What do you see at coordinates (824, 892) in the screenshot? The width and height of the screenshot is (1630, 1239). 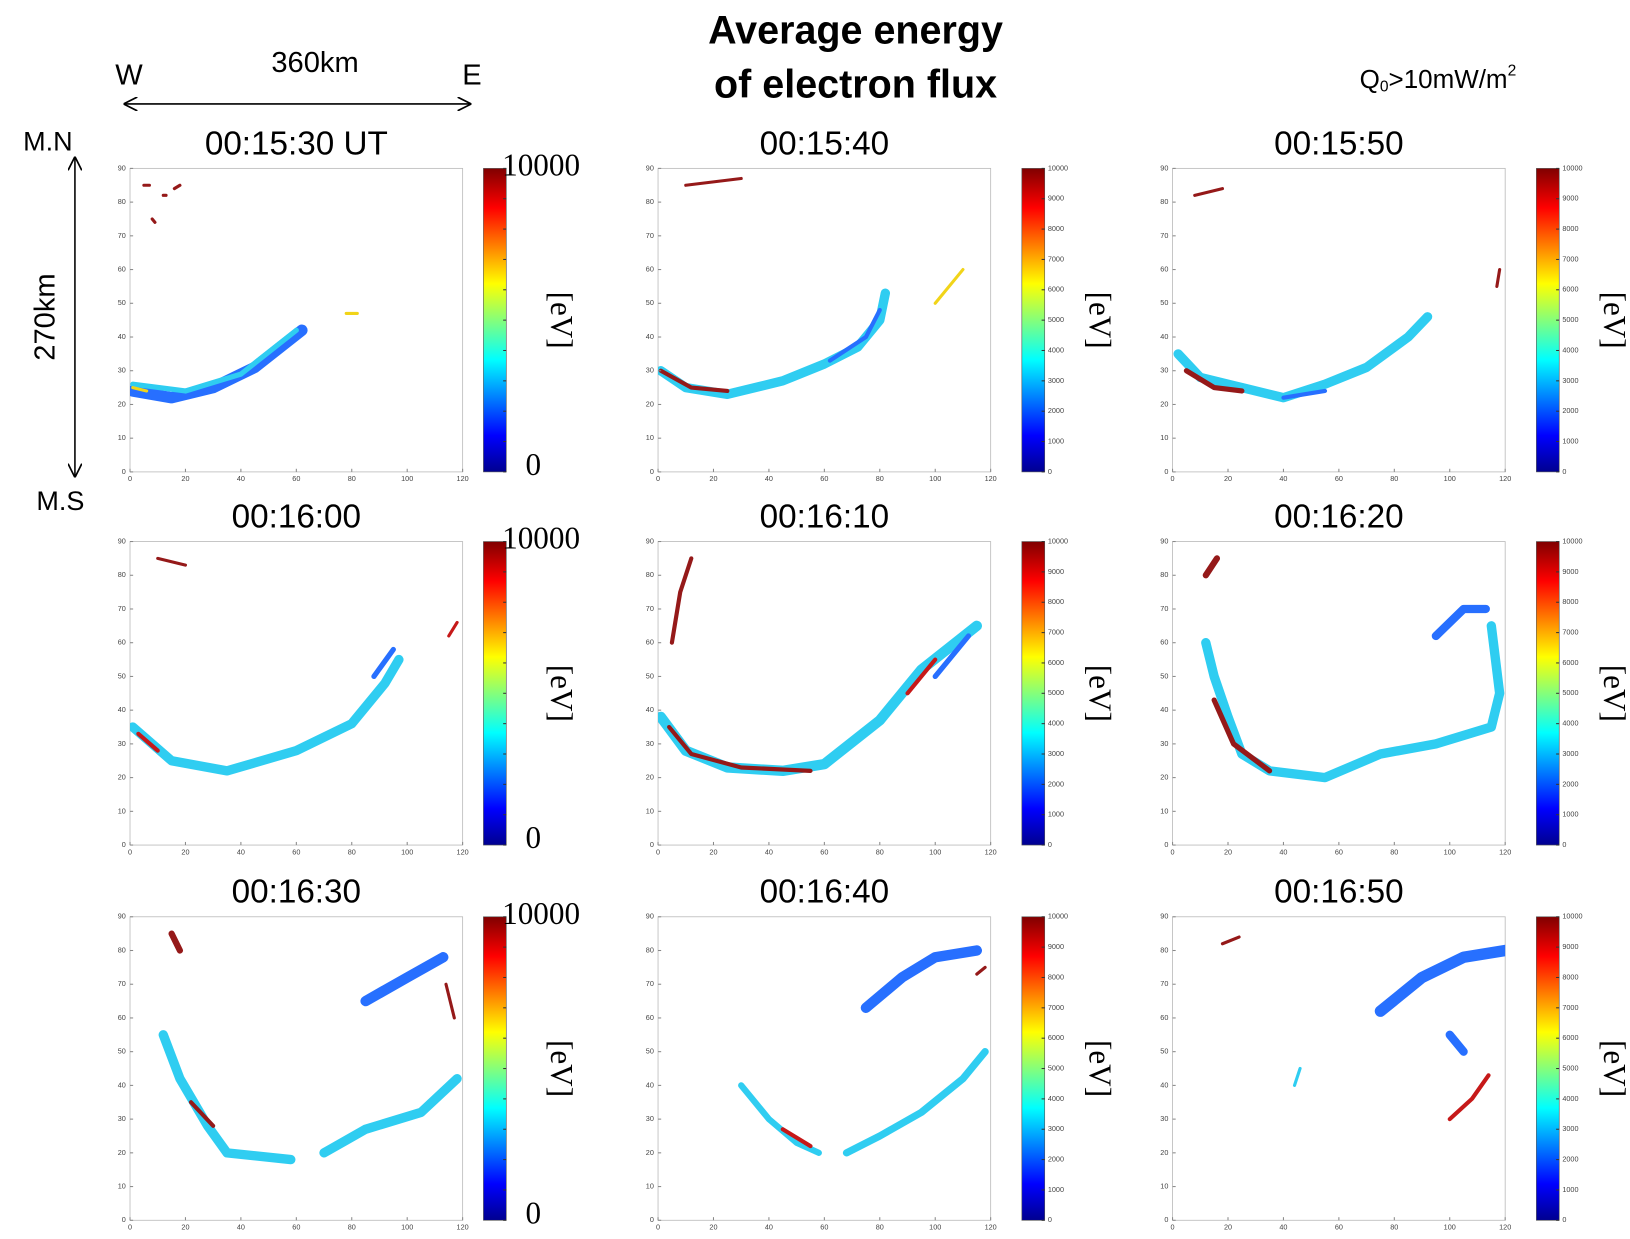 I see `panel-title: 00:16:40` at bounding box center [824, 892].